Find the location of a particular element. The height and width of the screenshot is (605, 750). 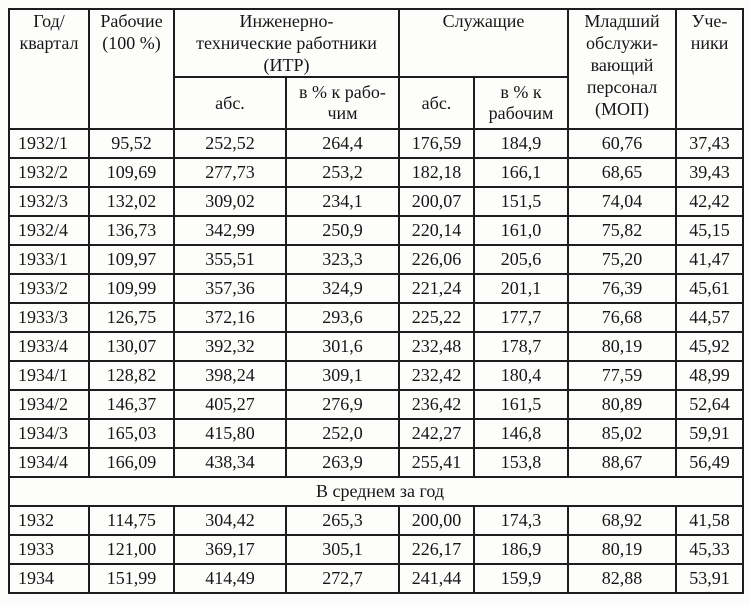

value-cell: 80,19 is located at coordinates (622, 549).